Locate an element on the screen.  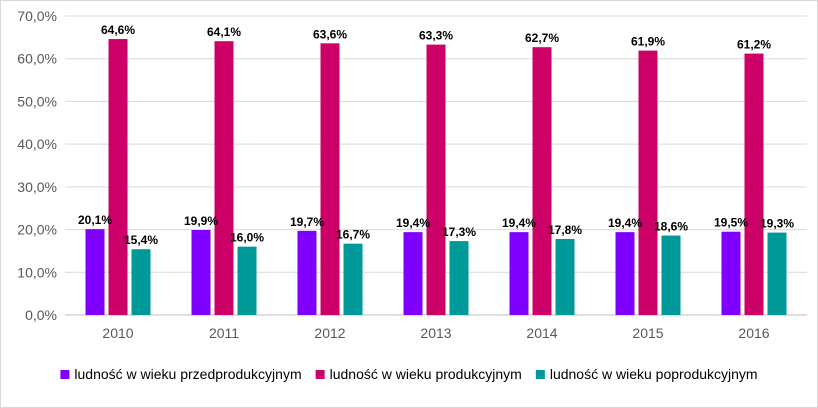
x-tick-label-2014: 2014 is located at coordinates (541, 333).